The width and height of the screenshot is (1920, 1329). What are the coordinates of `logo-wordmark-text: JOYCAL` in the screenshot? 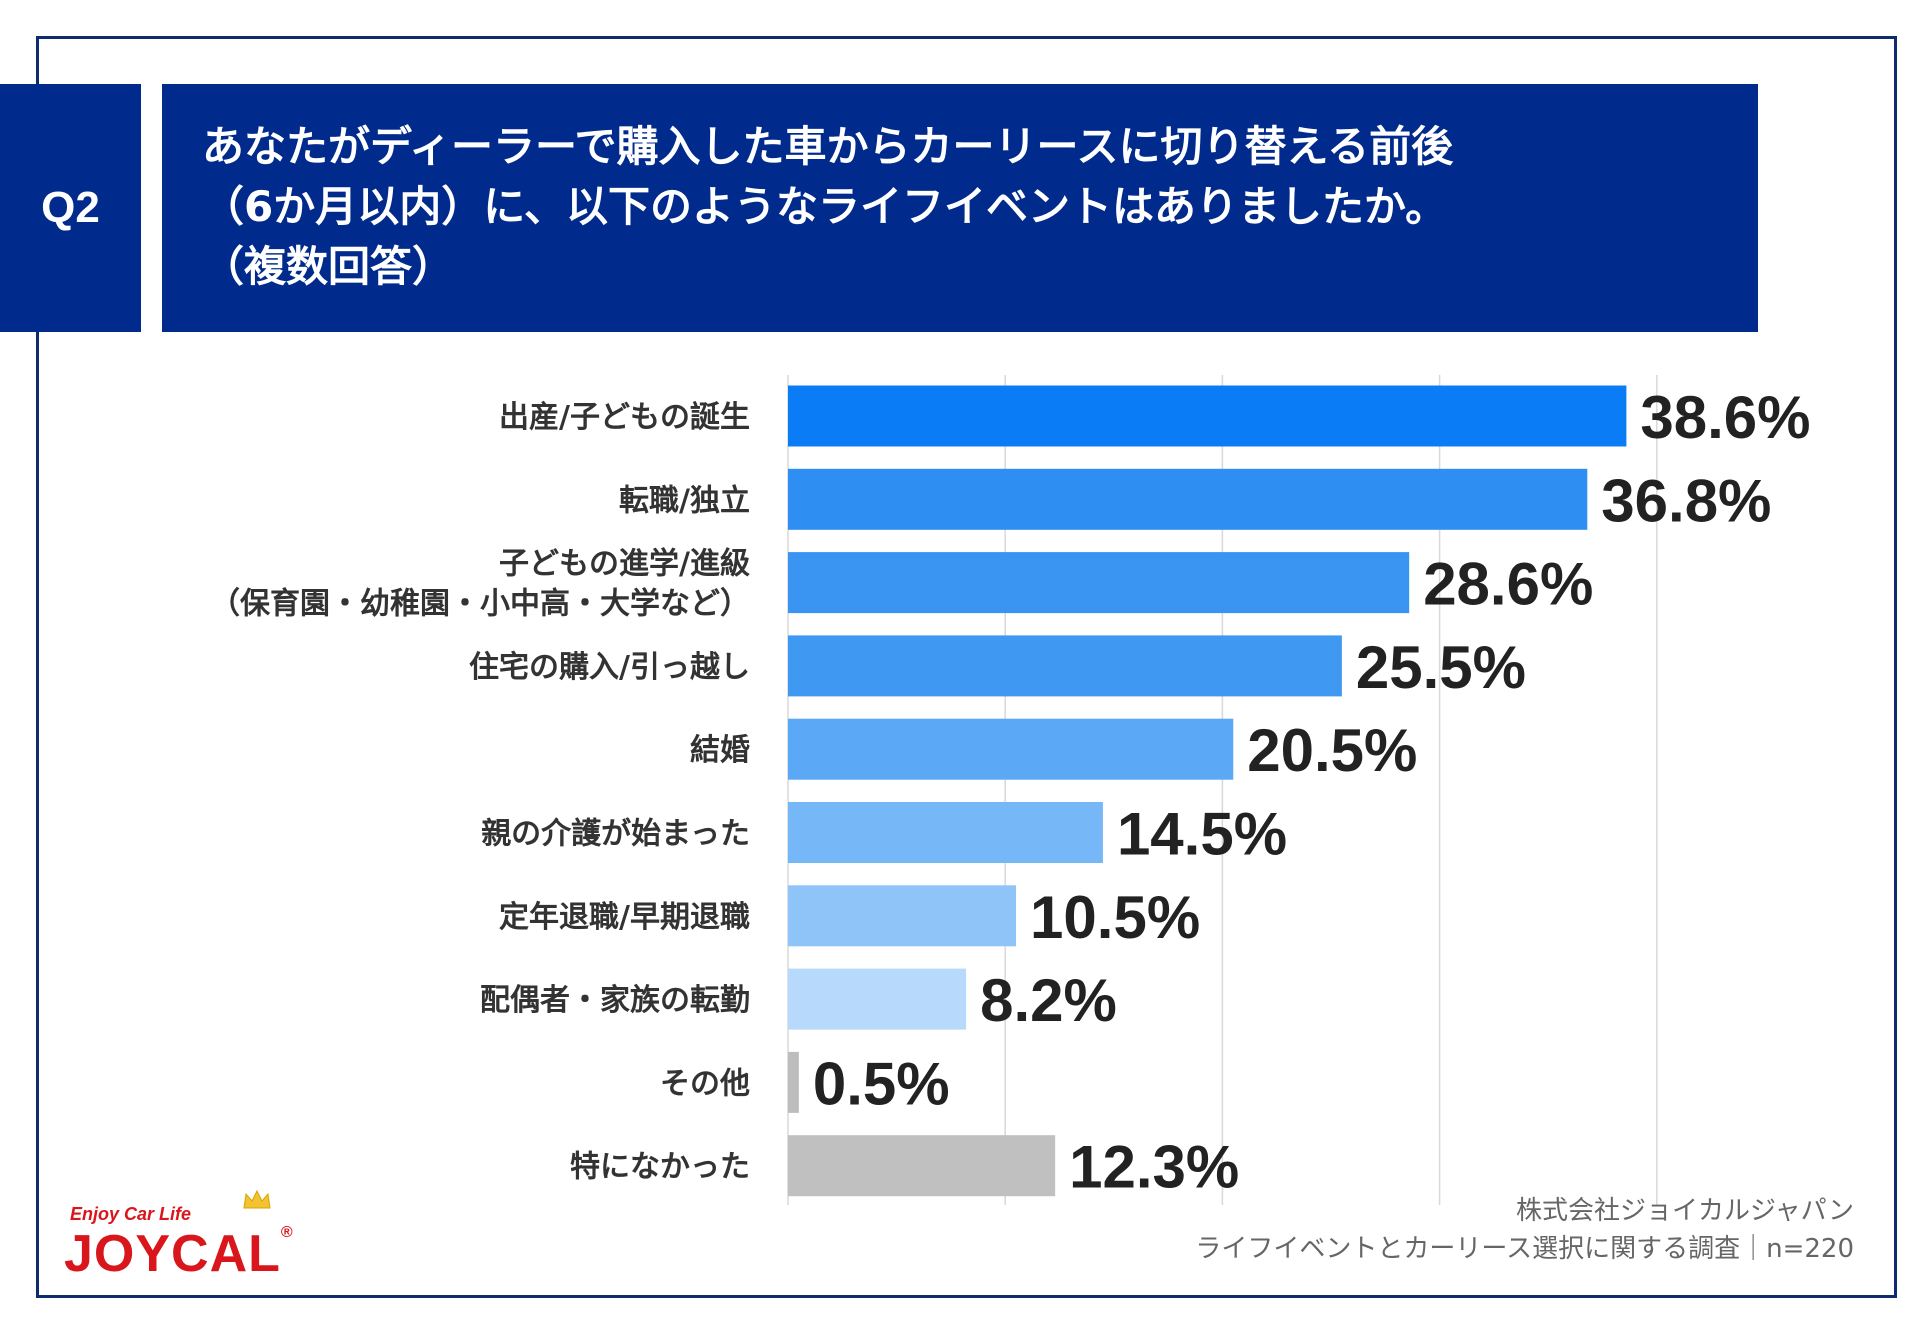 It's located at (172, 1254).